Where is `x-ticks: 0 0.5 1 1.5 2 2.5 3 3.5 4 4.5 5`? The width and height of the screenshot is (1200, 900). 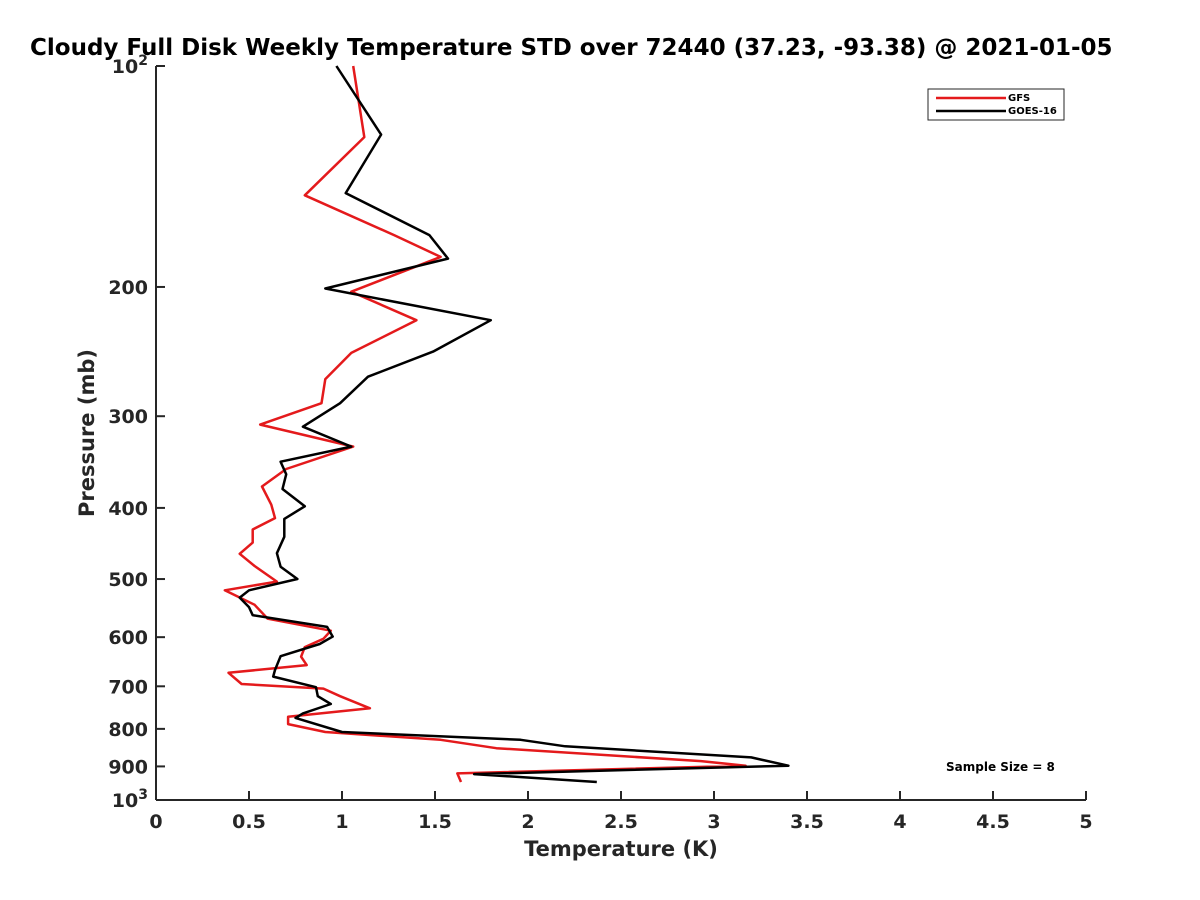 x-ticks: 0 0.5 1 1.5 2 2.5 3 3.5 4 4.5 5 is located at coordinates (621, 812).